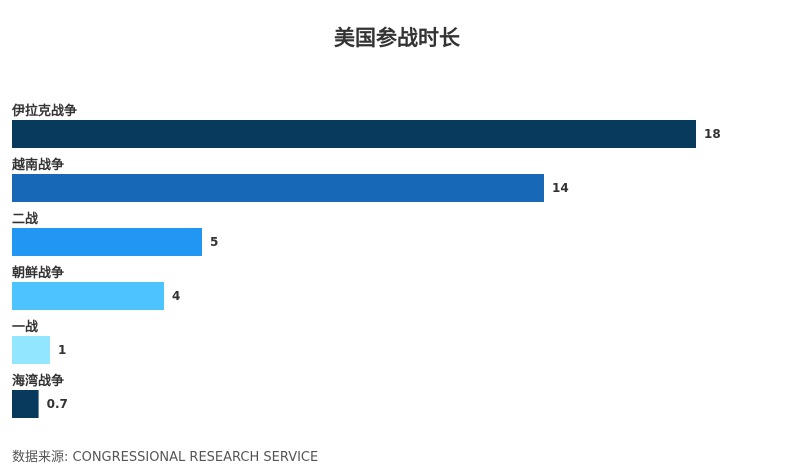 The height and width of the screenshot is (474, 795). Describe the element at coordinates (44, 111) in the screenshot. I see `category-label: 伊拉克战争` at that location.